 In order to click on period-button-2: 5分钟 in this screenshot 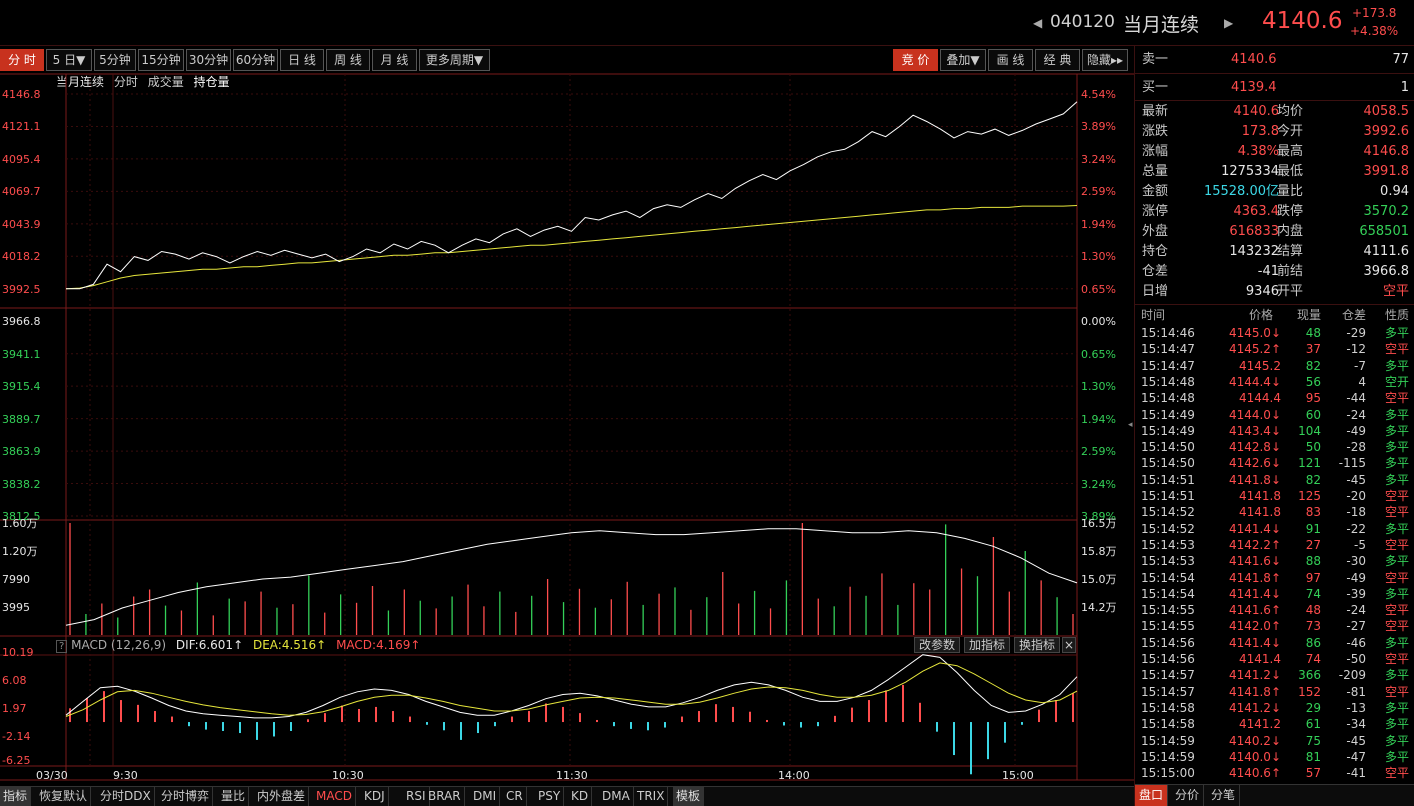, I will do `click(115, 60)`.